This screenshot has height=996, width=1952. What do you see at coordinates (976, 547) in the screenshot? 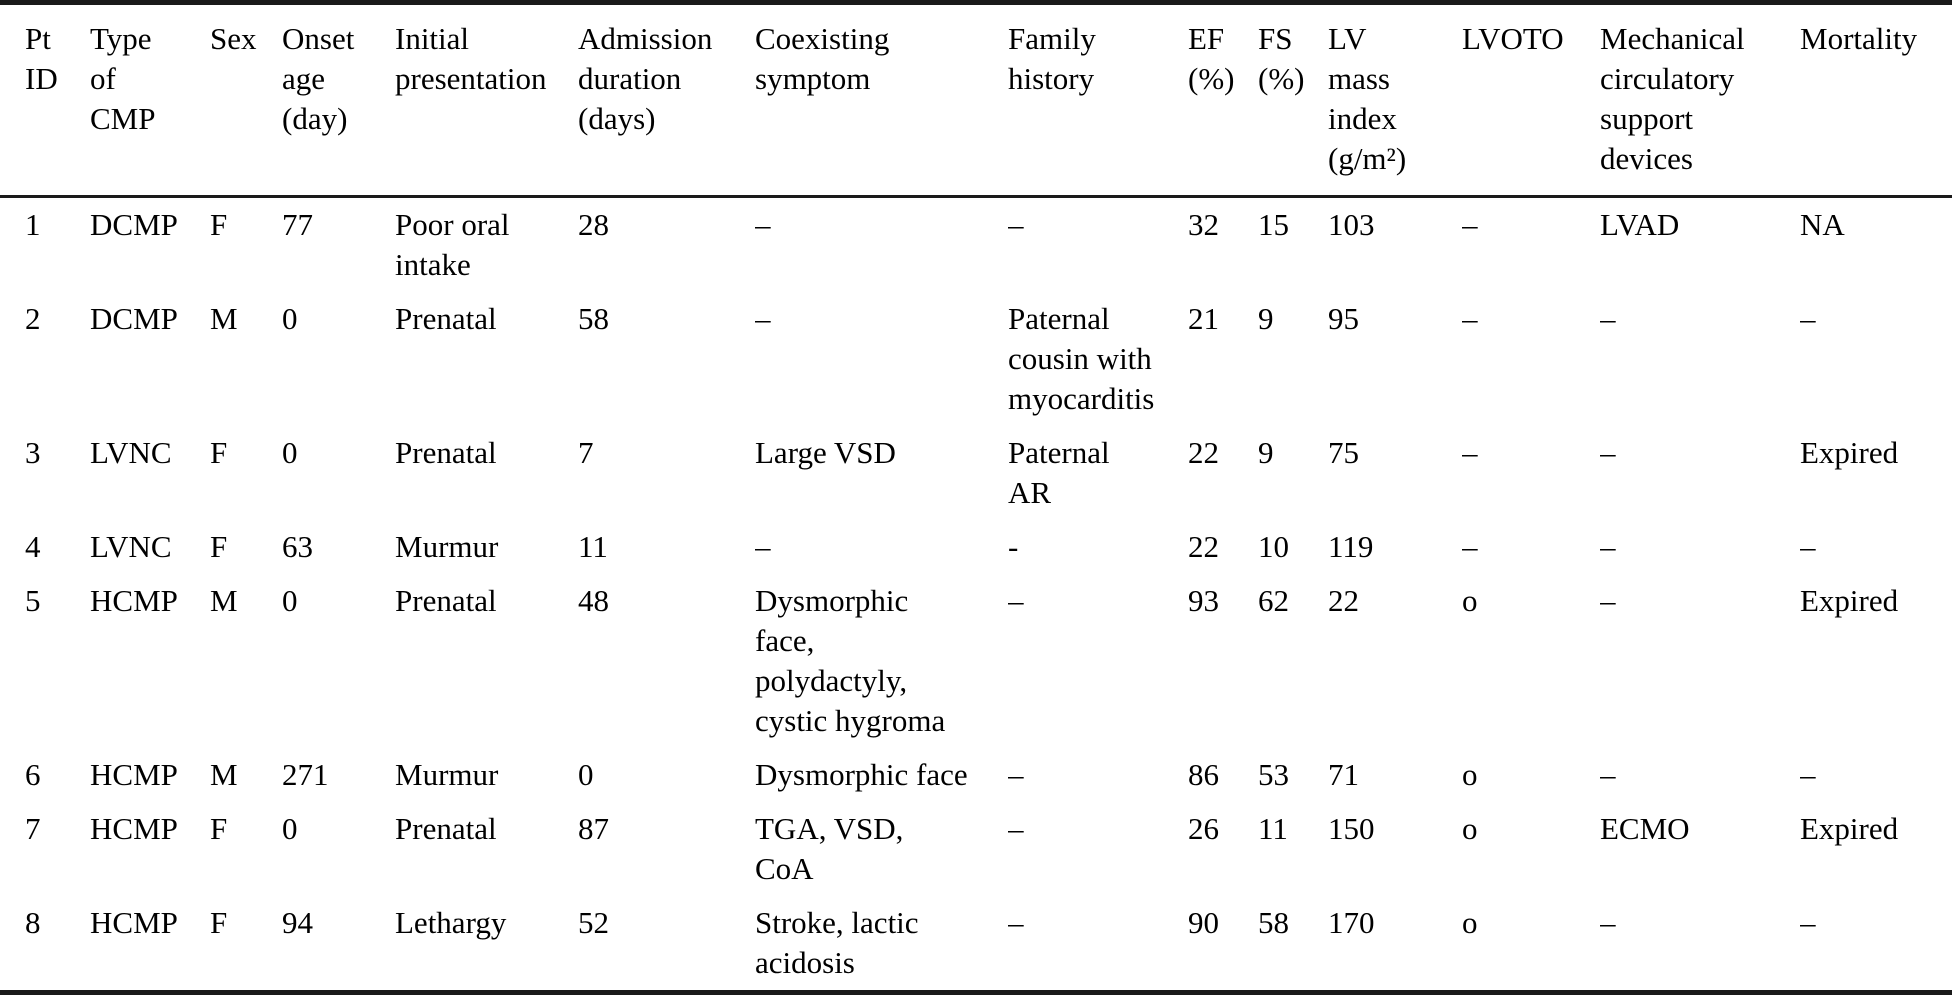
I see `table-row: 4 LVNC F 63 Murmur 11 – - 22 10 119 – – –` at bounding box center [976, 547].